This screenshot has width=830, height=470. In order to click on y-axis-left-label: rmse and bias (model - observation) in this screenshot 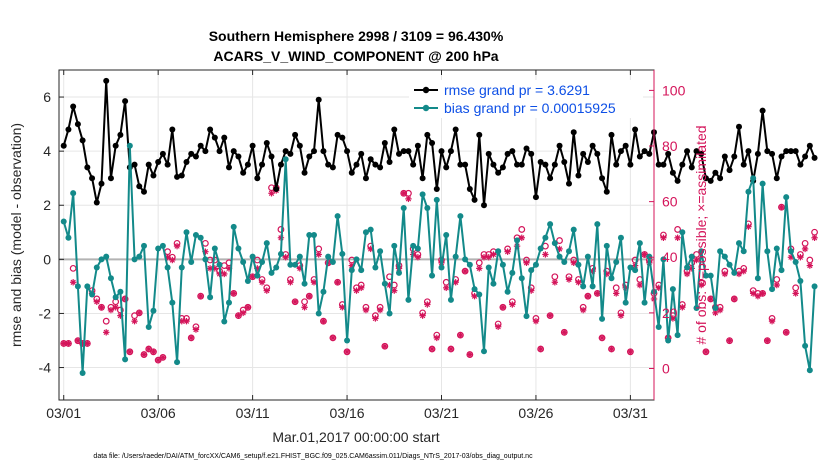, I will do `click(16, 235)`.